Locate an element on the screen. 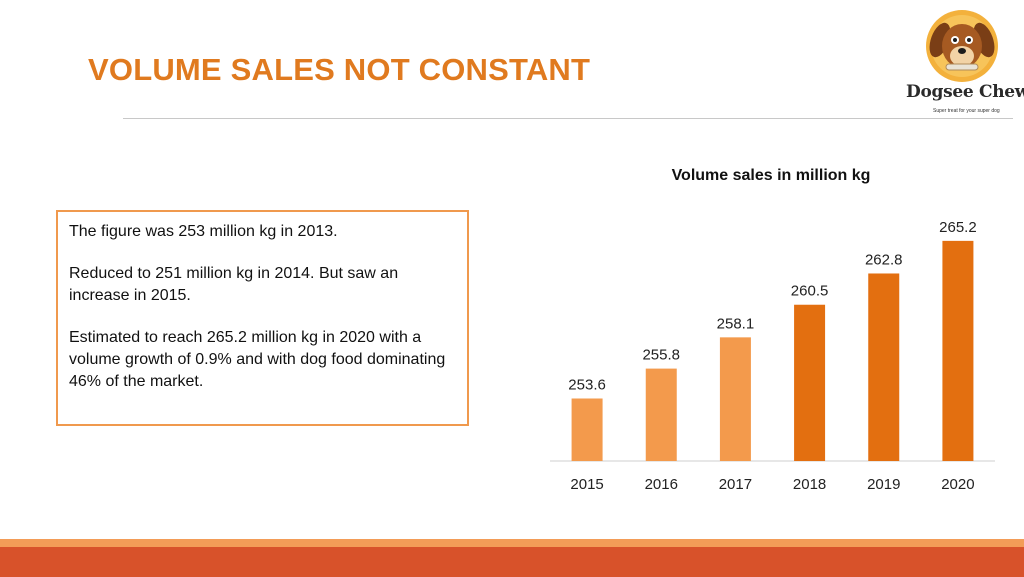 This screenshot has width=1024, height=577. footer-stripe-light is located at coordinates (512, 543).